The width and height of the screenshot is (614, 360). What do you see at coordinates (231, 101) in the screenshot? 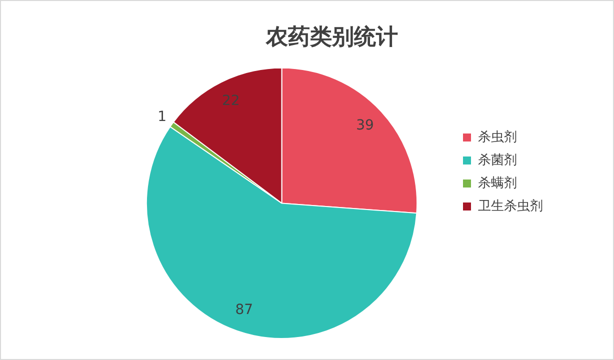
I see `data-label: 22` at bounding box center [231, 101].